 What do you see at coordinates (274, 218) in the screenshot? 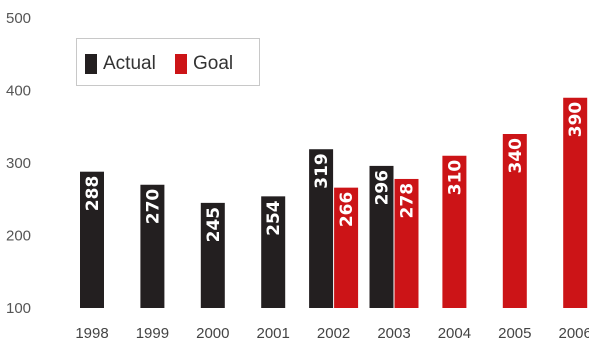
I see `data-label-actual-2001: 254` at bounding box center [274, 218].